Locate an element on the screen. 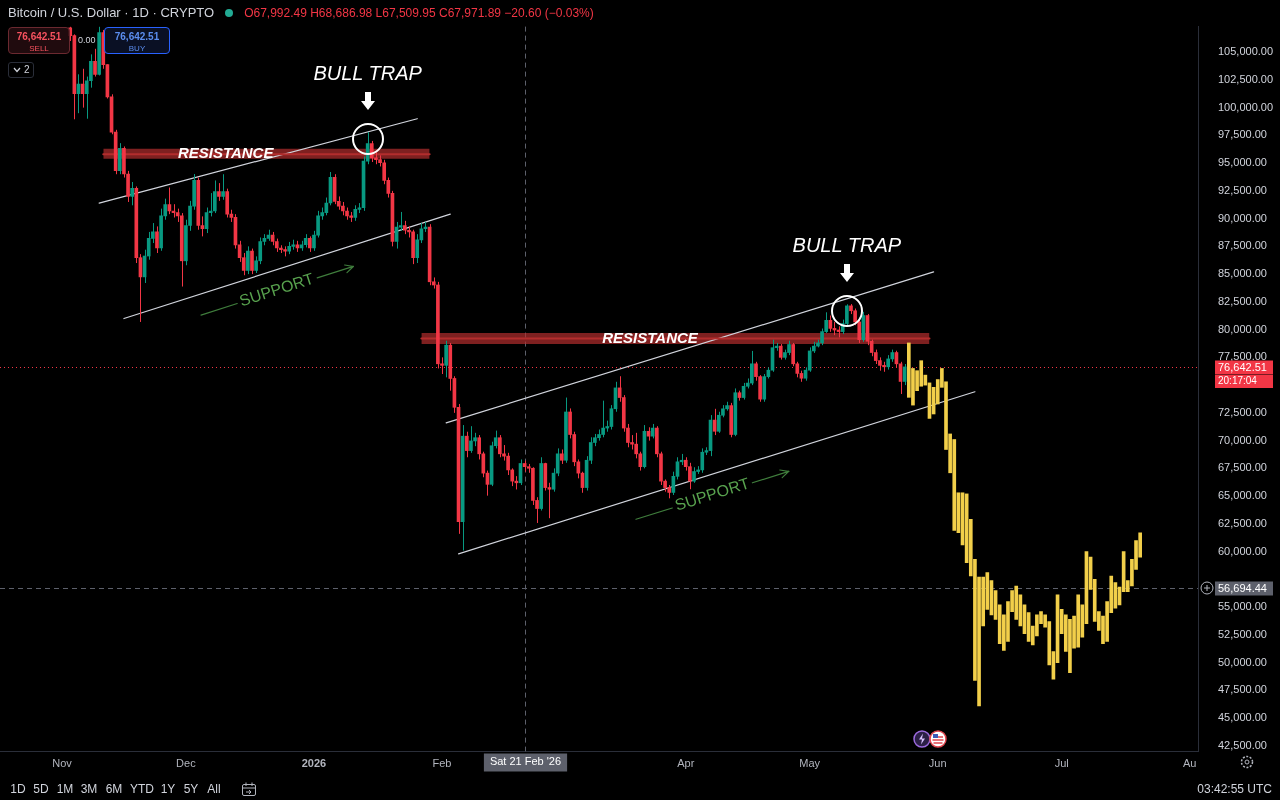  y-tick-label: 105,000.00 is located at coordinates (1246, 51).